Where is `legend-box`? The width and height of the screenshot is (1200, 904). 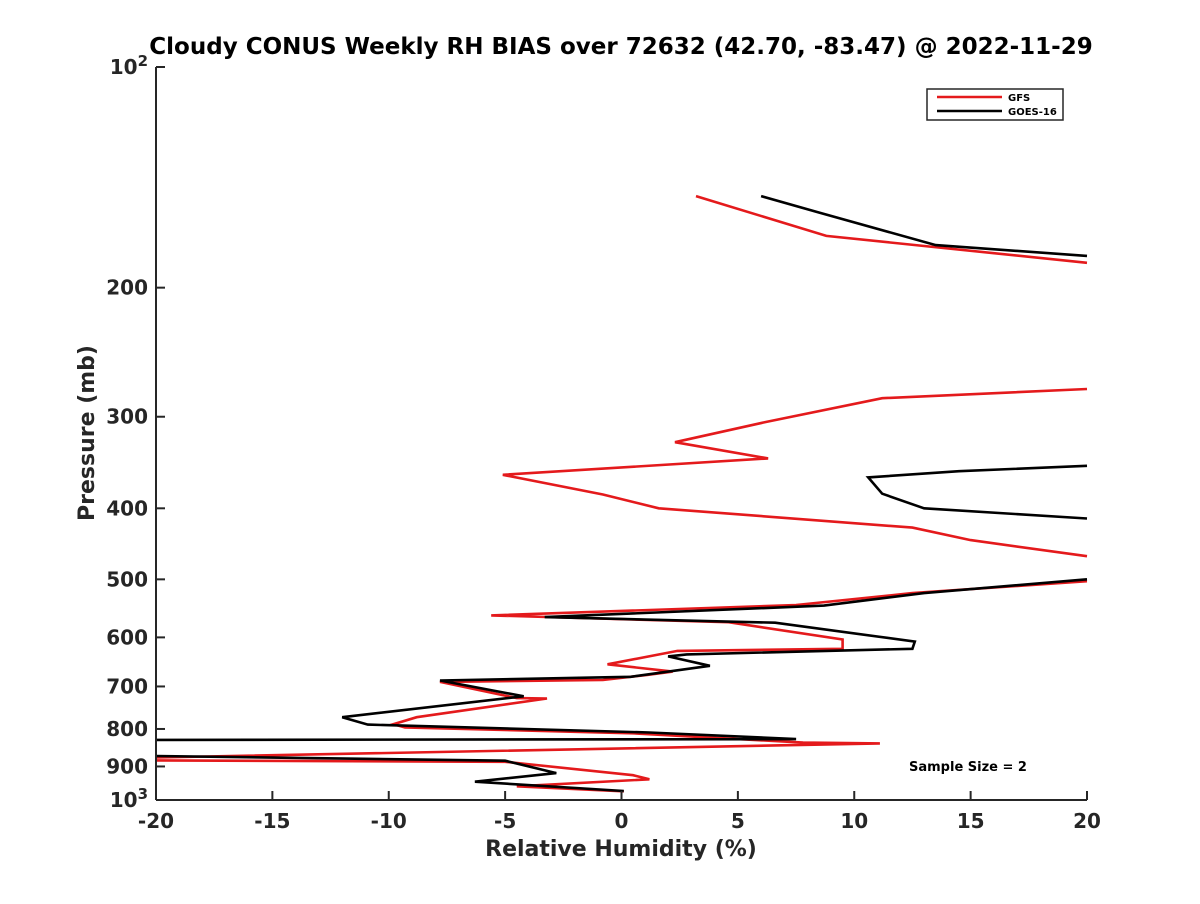 legend-box is located at coordinates (995, 104).